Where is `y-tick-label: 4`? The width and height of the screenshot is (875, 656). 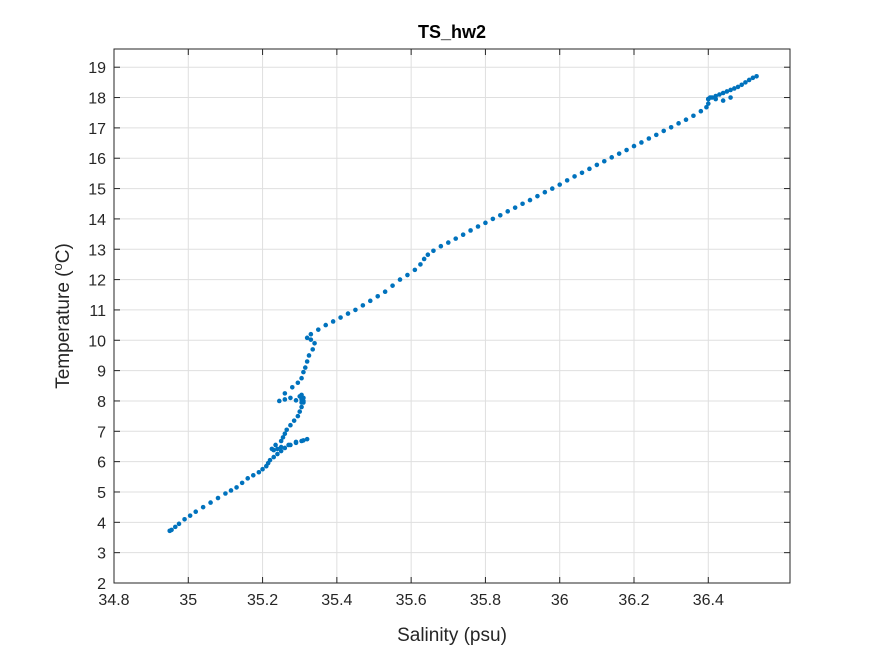
y-tick-label: 4 is located at coordinates (101, 523).